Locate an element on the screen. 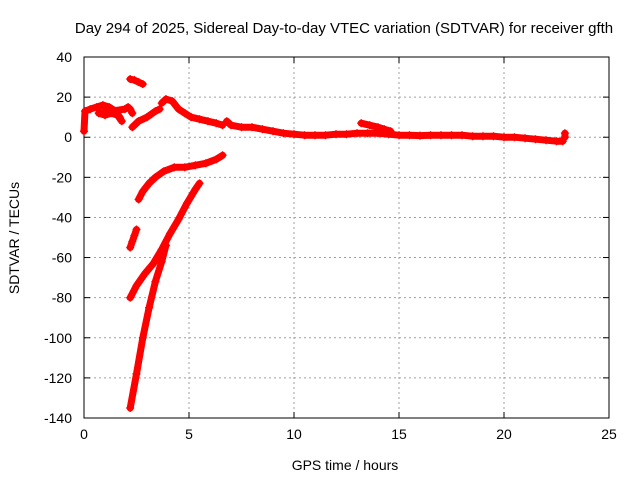  y-tick-label: -140 is located at coordinates (58, 418).